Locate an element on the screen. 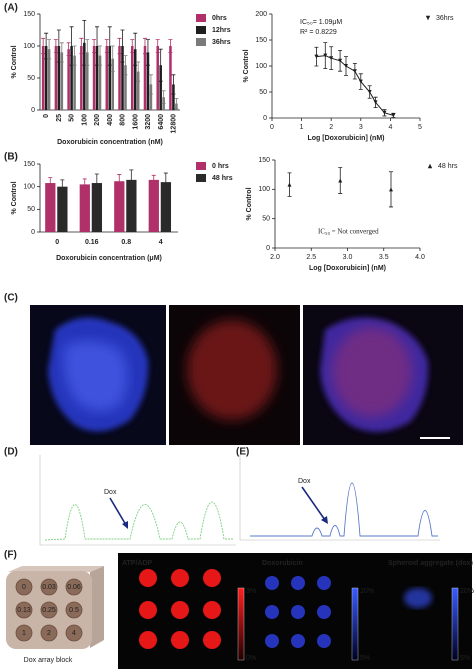 This screenshot has height=669, width=474. x-tick-label: 400 is located at coordinates (110, 120).